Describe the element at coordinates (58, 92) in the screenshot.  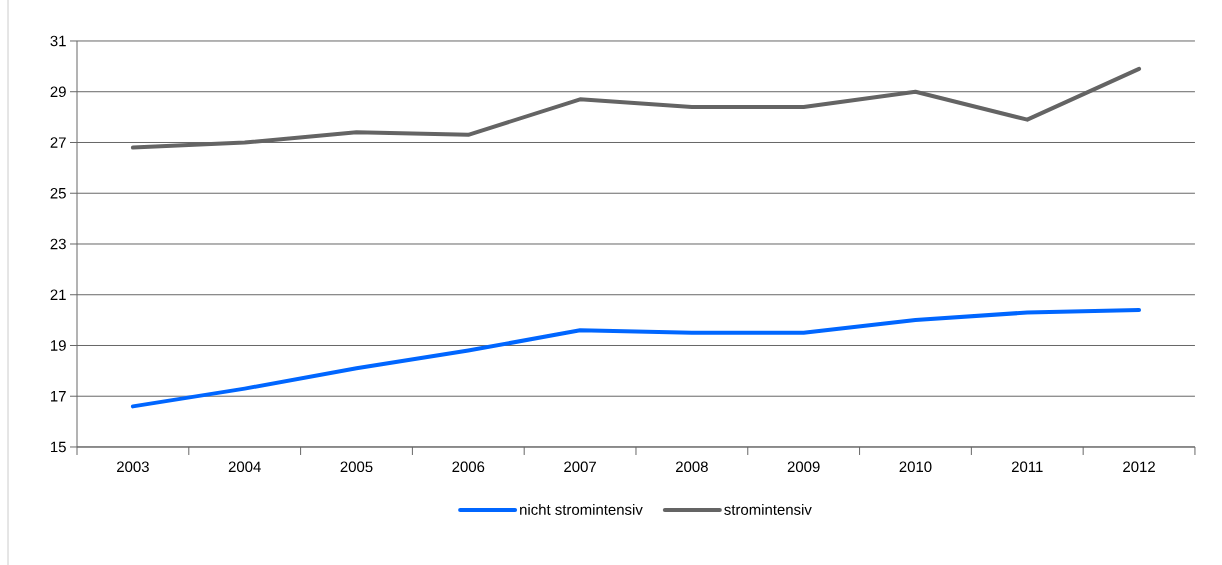
I see `y-tick-label: 29` at that location.